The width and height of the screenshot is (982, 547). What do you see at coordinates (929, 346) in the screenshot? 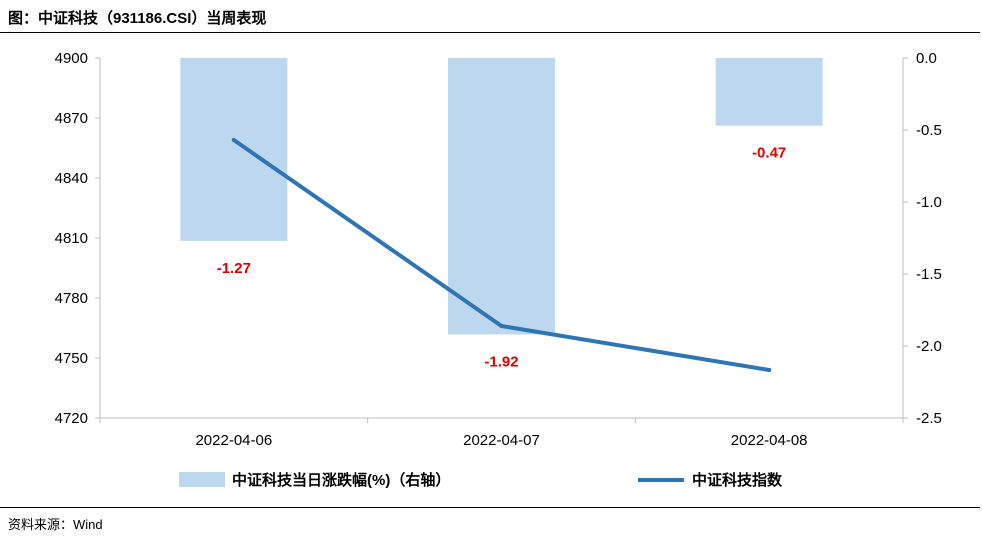
I see `right-tick-label: -2.0` at bounding box center [929, 346].